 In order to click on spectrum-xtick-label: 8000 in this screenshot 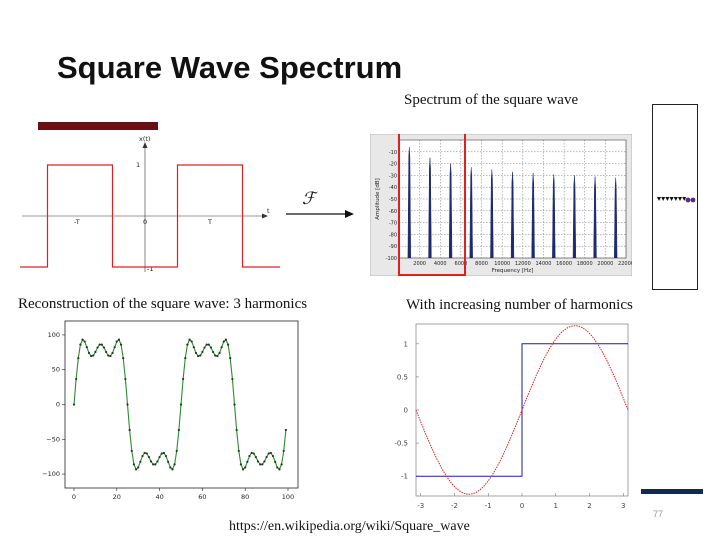, I will do `click(481, 264)`.